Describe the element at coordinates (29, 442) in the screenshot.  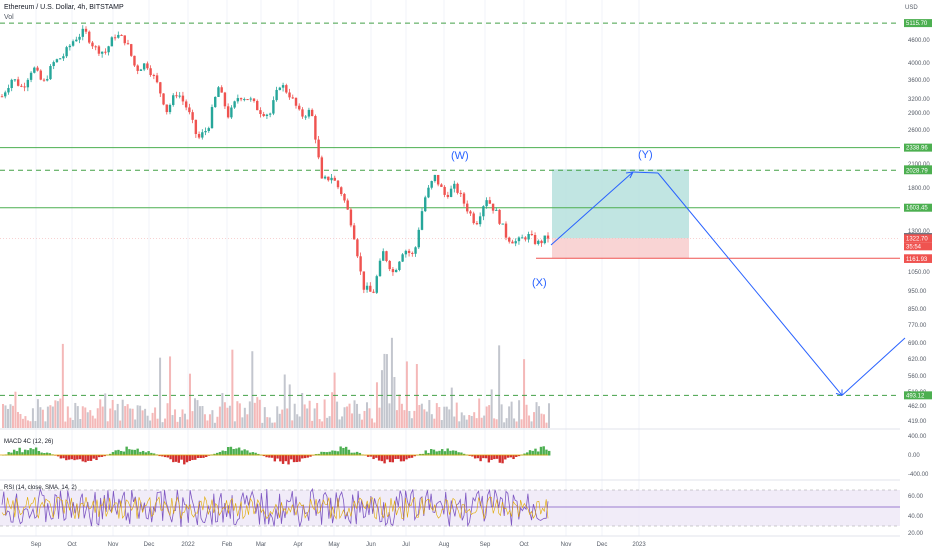
I see `macd-label: MACD 4C (12, 26)` at that location.